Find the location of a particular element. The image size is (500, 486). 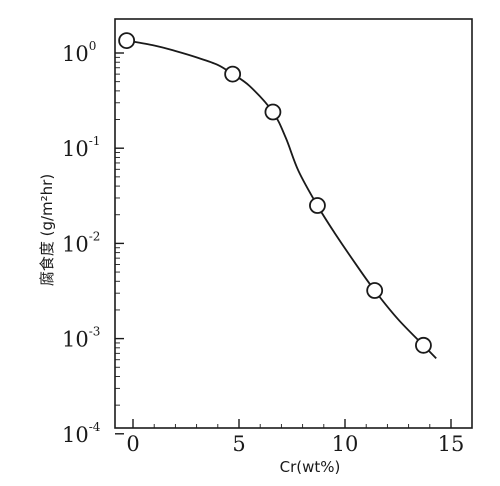

y-axis-title: 腐食度 (g/m²hr) is located at coordinates (47, 230).